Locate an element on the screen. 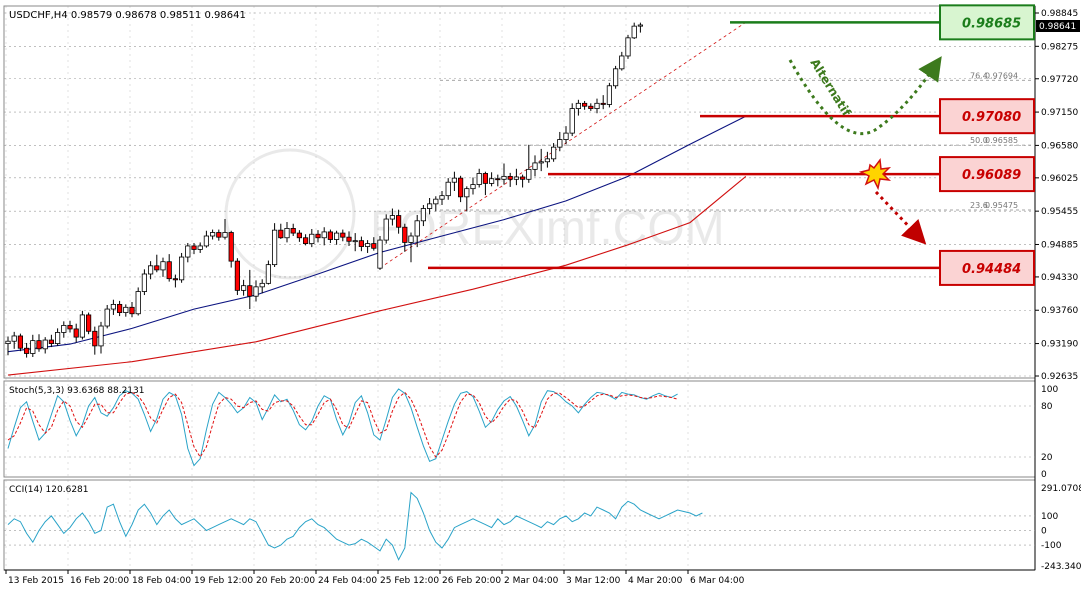  cci-pane is located at coordinates (519, 525).